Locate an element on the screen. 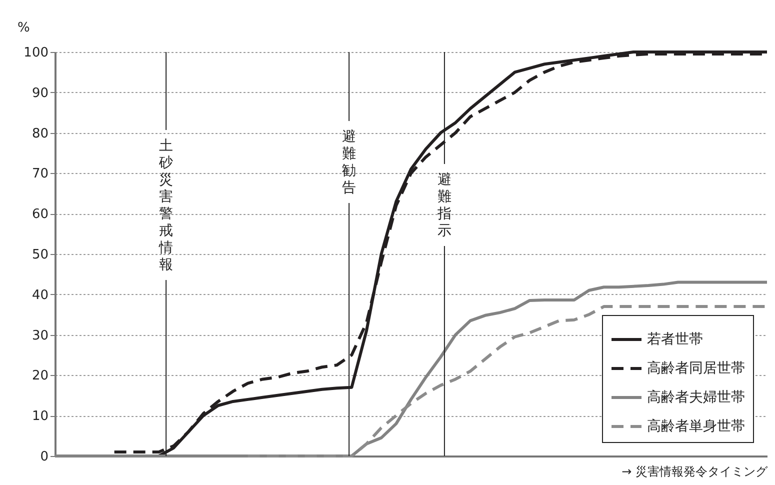 The image size is (775, 485). y-axis-title: % is located at coordinates (24, 28).